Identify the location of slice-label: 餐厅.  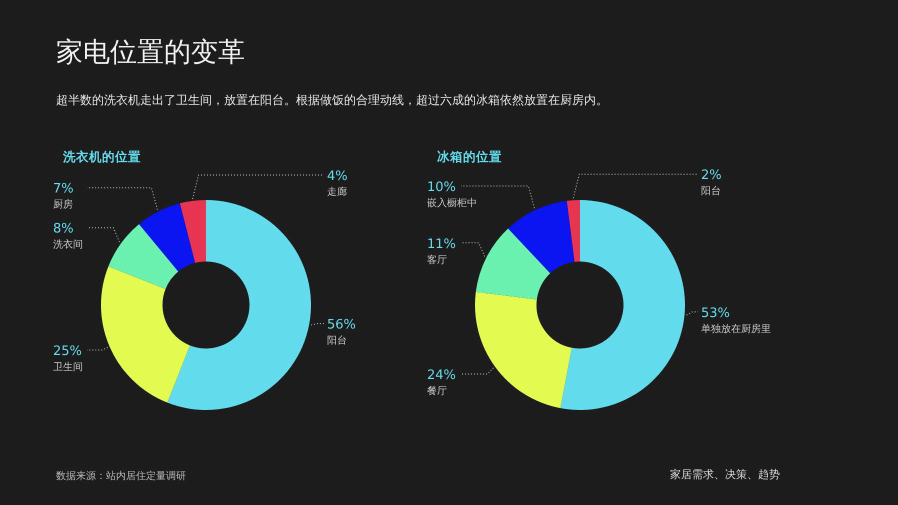
(437, 391).